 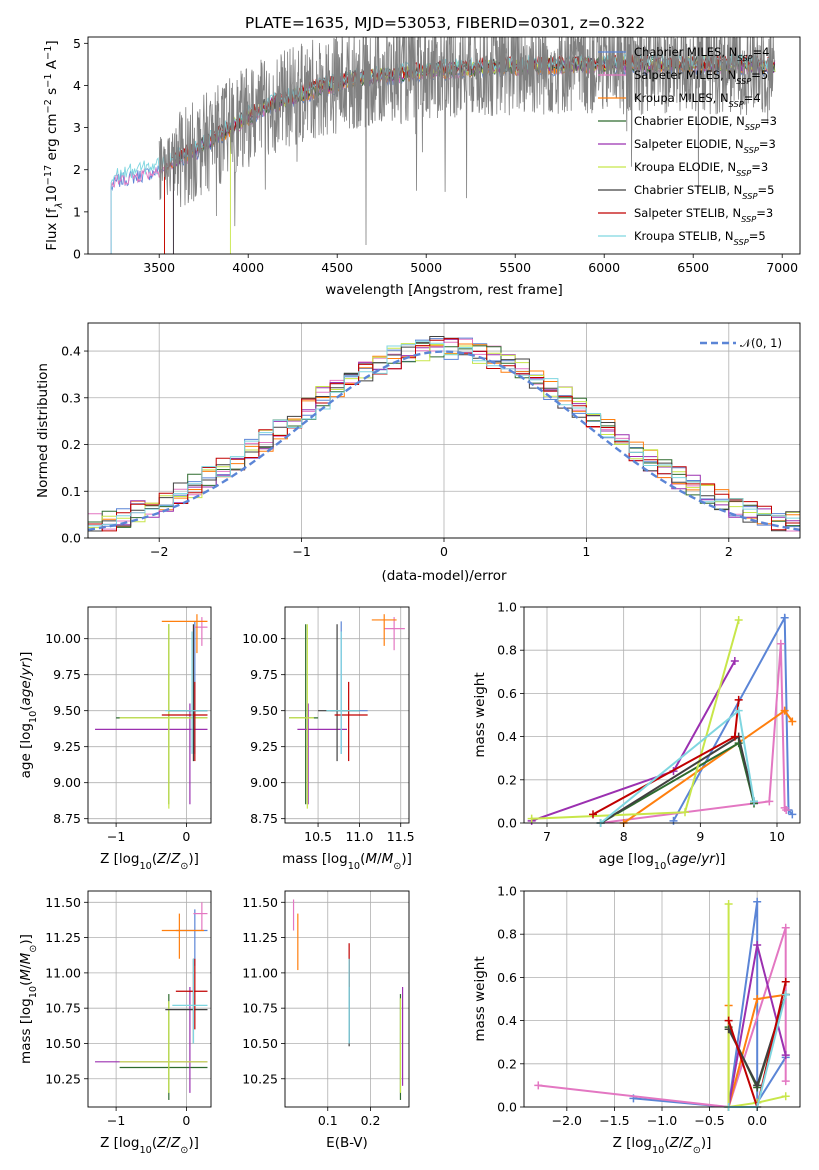 I want to click on legend-label-part: Kroupa STELIB, N, so click(x=684, y=236).